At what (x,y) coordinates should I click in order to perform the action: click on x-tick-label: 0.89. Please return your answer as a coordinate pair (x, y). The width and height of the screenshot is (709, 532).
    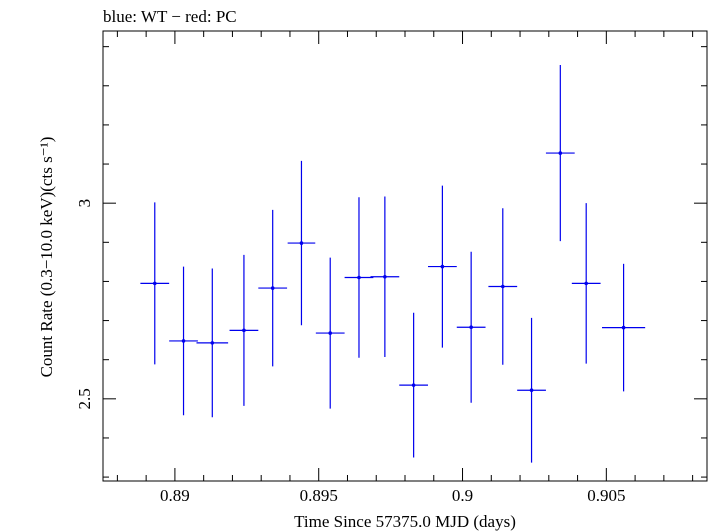
    Looking at the image, I should click on (175, 495).